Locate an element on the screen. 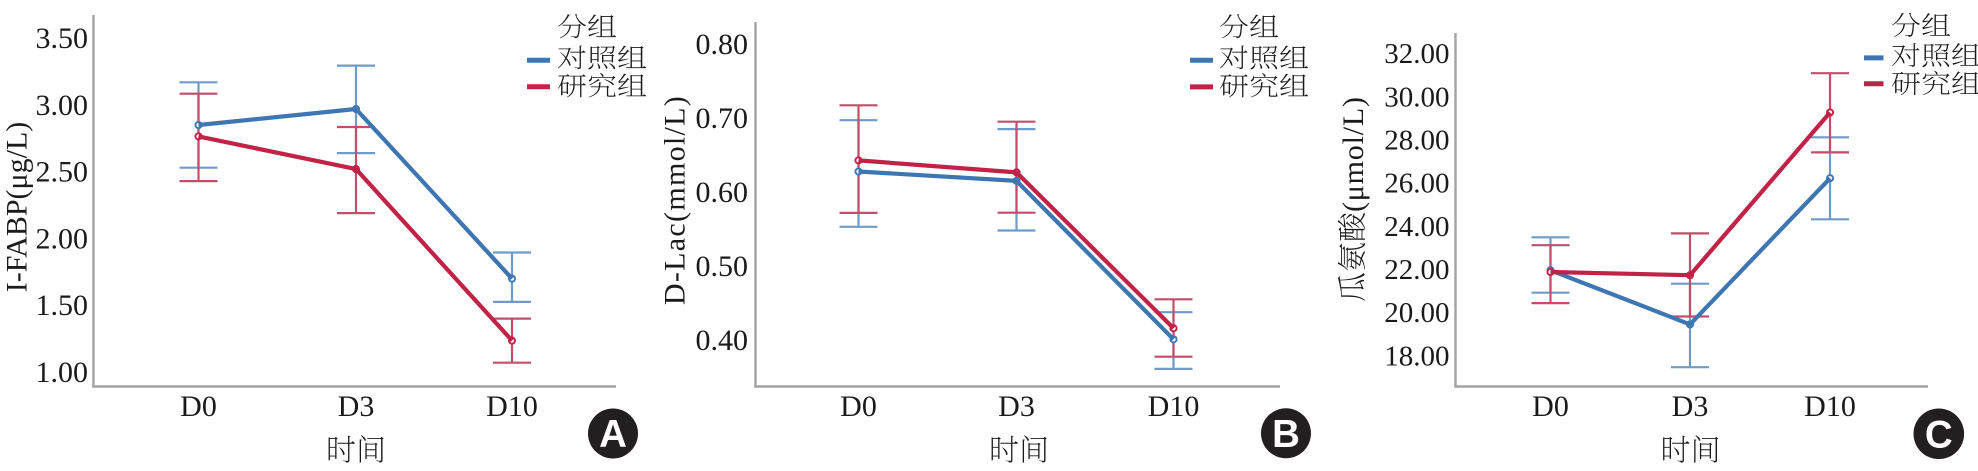 The image size is (1978, 471). svg-text: 2.50 is located at coordinates (62, 172).